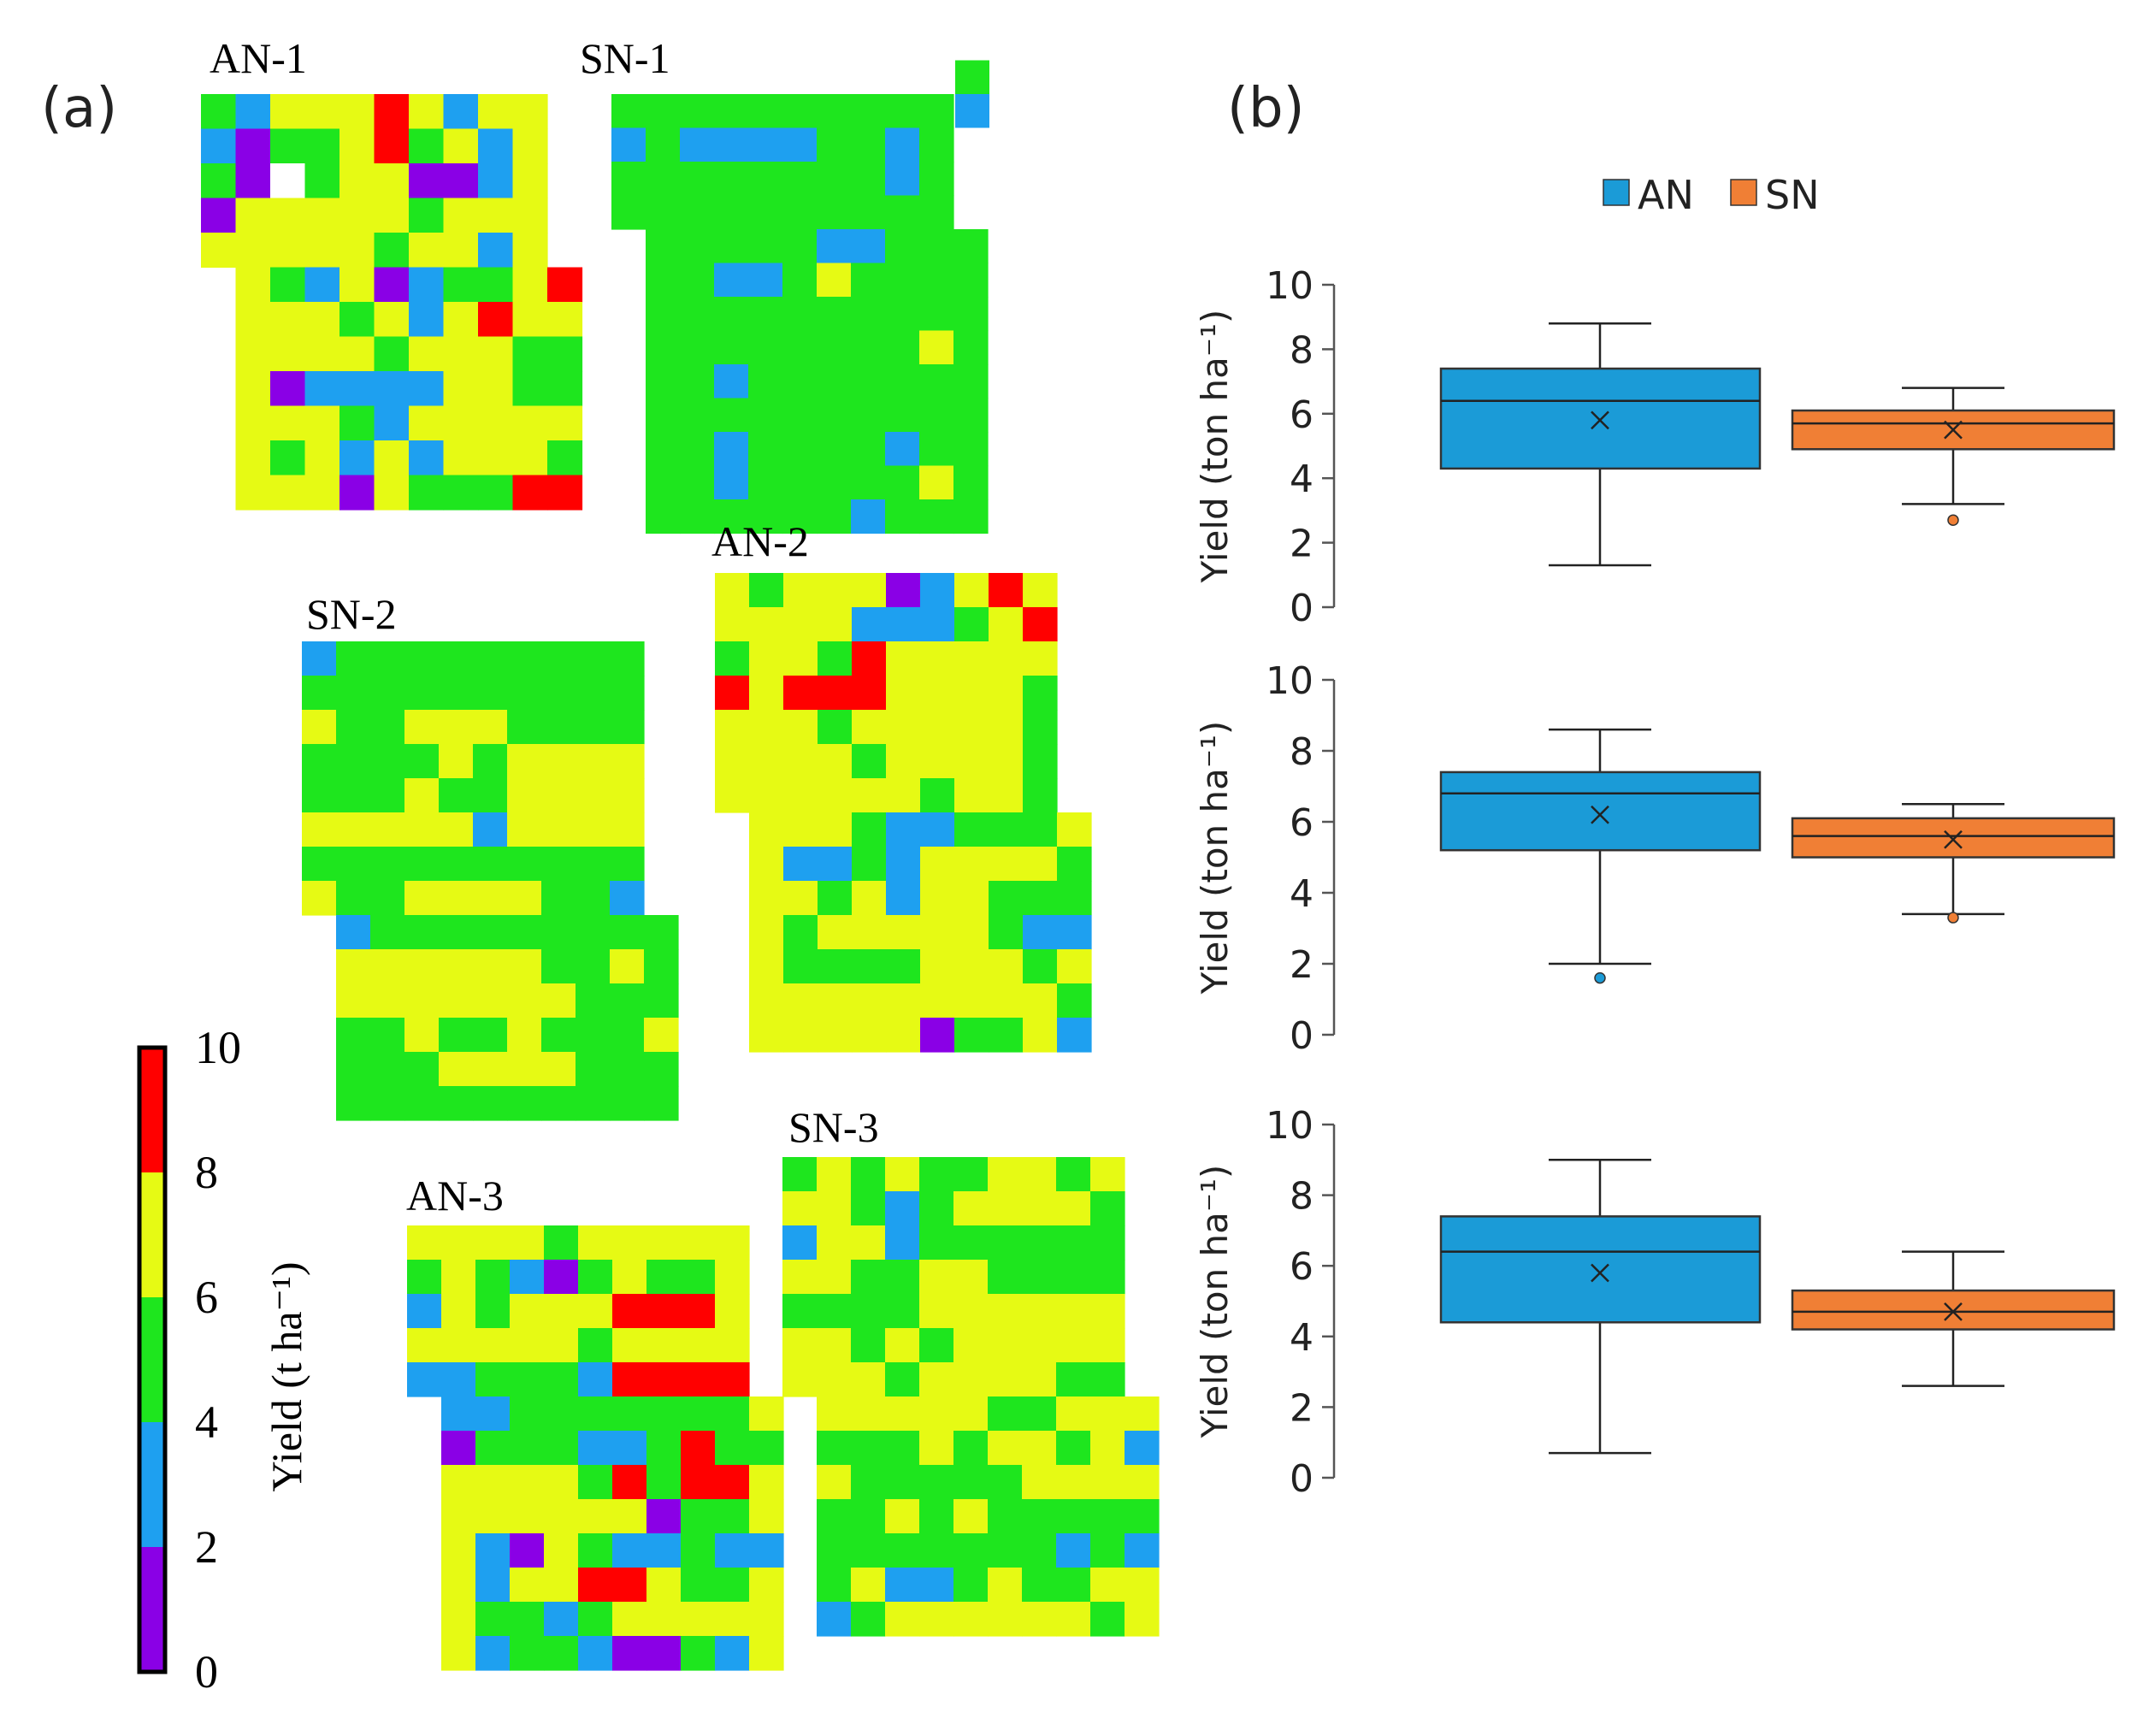  Describe the element at coordinates (206, 1672) in the screenshot. I see `colorbar-tick-label: 0` at that location.